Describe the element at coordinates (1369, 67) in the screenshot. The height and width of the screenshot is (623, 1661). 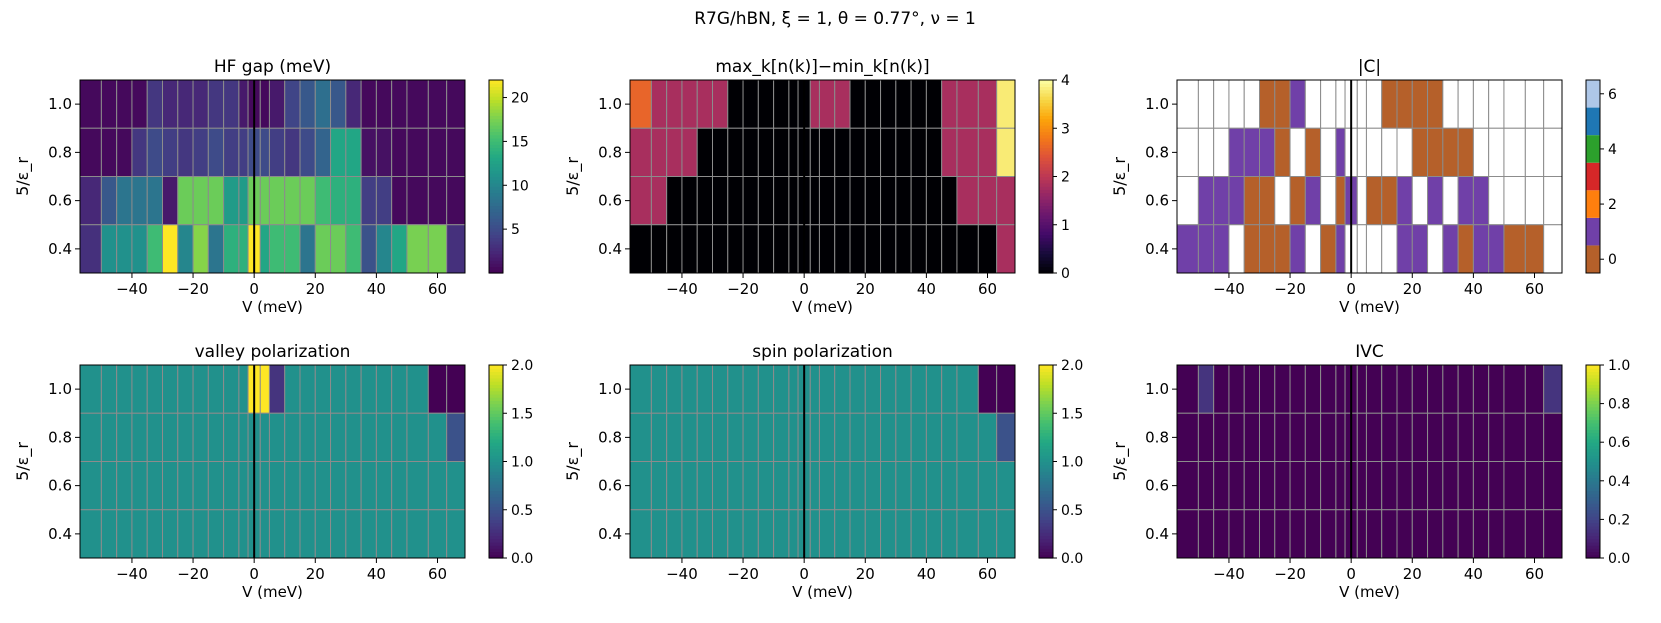
I see `panel-title: |C|` at that location.